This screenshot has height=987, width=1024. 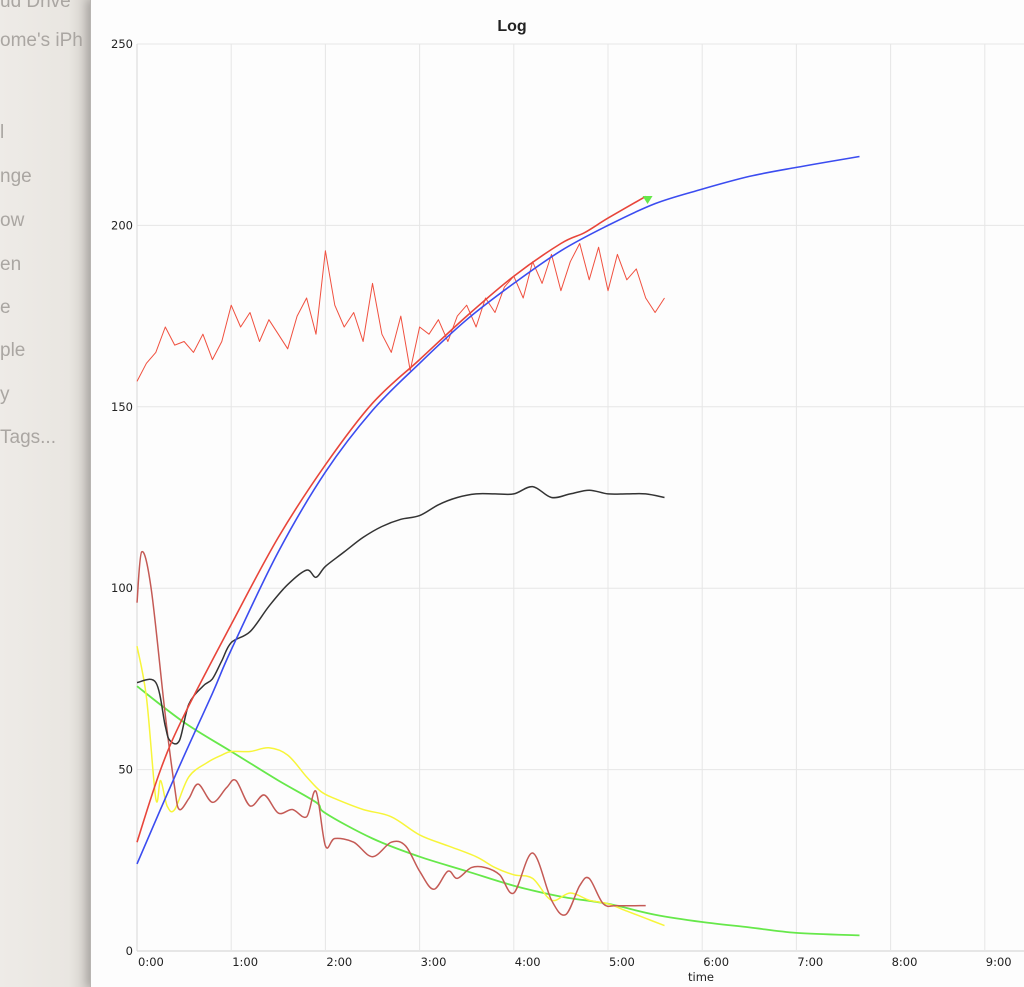 What do you see at coordinates (512, 26) in the screenshot?
I see `chart-title: Log` at bounding box center [512, 26].